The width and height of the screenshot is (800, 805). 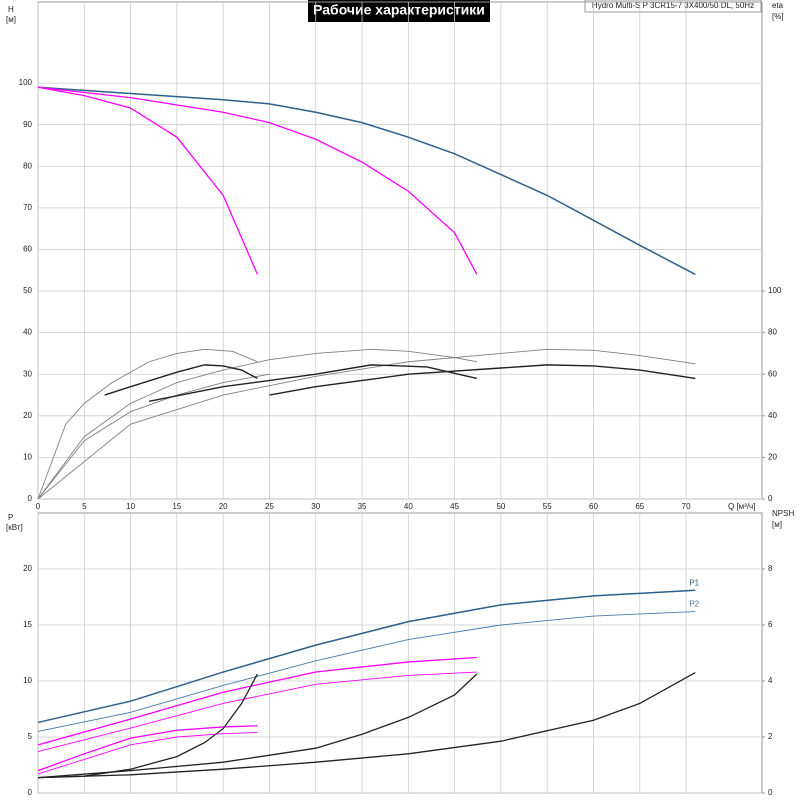 I want to click on x-tick-label: 55, so click(x=547, y=506).